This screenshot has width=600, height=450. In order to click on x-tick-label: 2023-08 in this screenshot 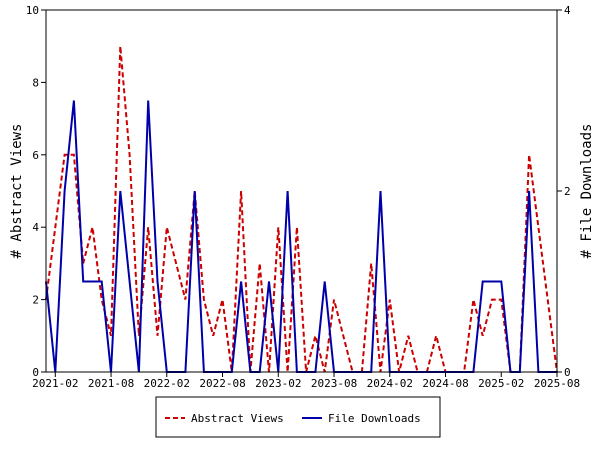, I will do `click(334, 383)`.